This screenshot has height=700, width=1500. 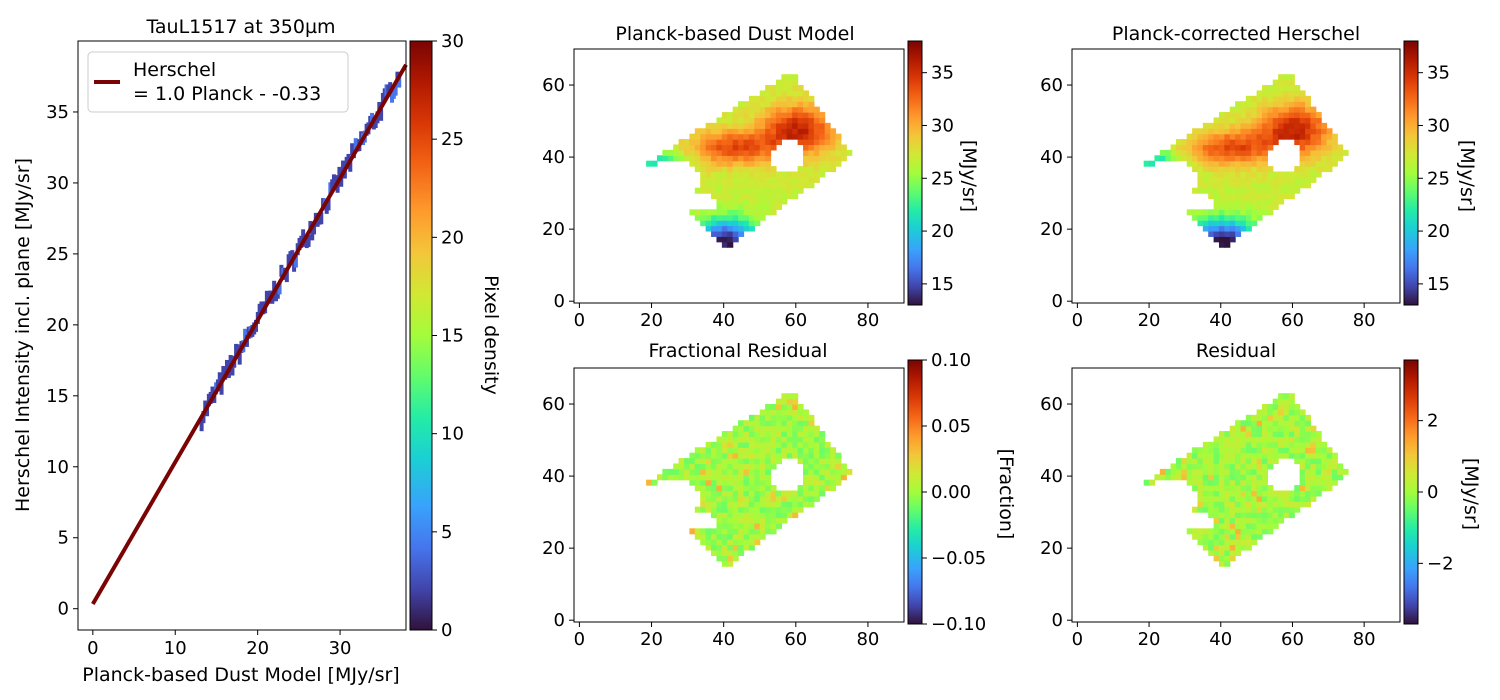 What do you see at coordinates (257, 648) in the screenshot?
I see `x-tick-label: 20` at bounding box center [257, 648].